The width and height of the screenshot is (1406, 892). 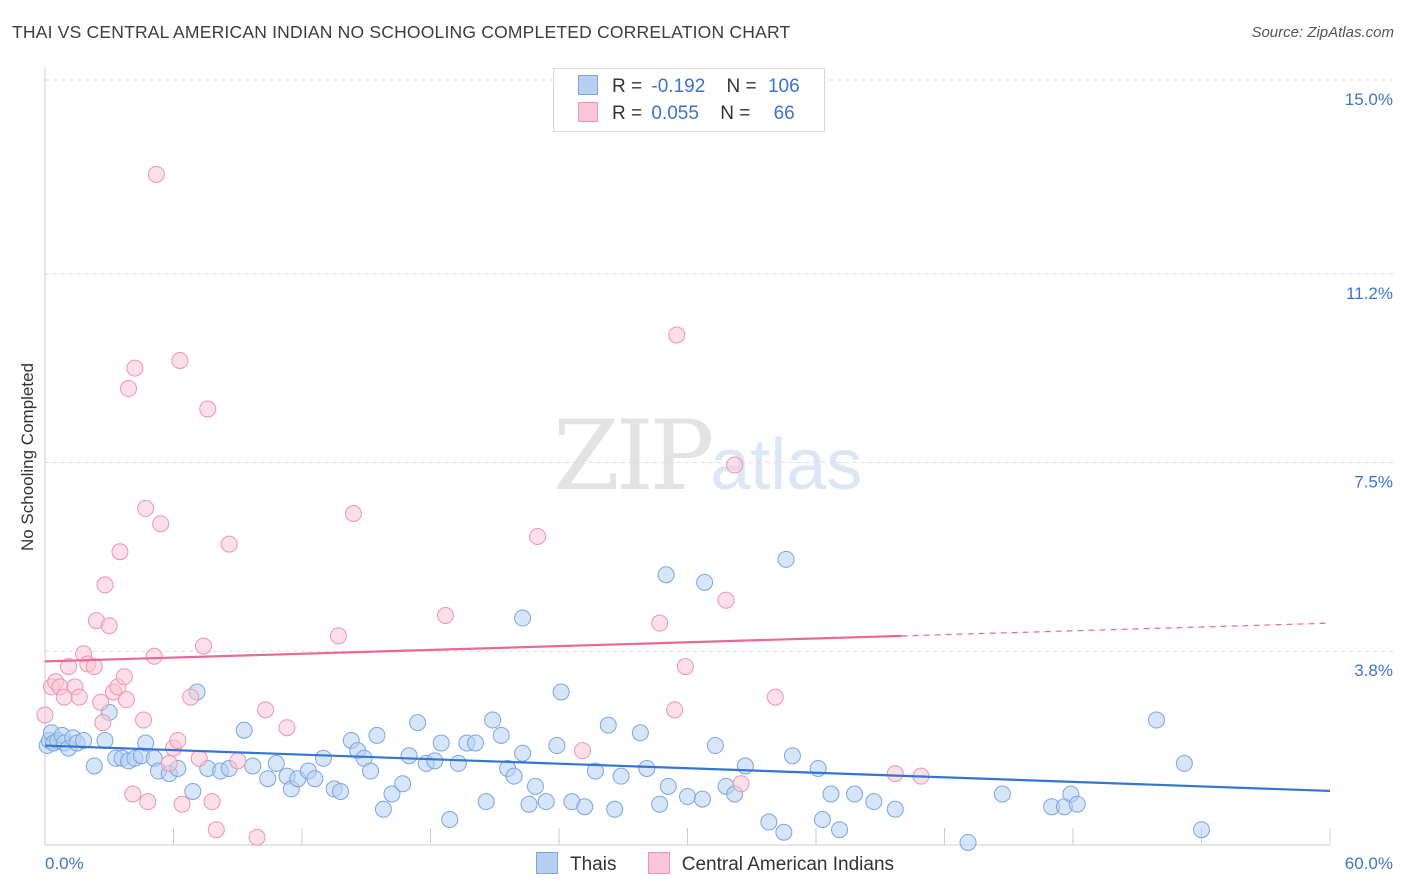 What do you see at coordinates (593, 864) in the screenshot?
I see `legend-label-thais: Thais` at bounding box center [593, 864].